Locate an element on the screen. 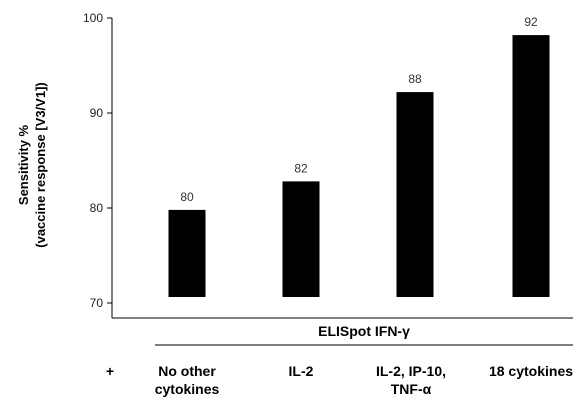  y-tick-label: 90 is located at coordinates (97, 113).